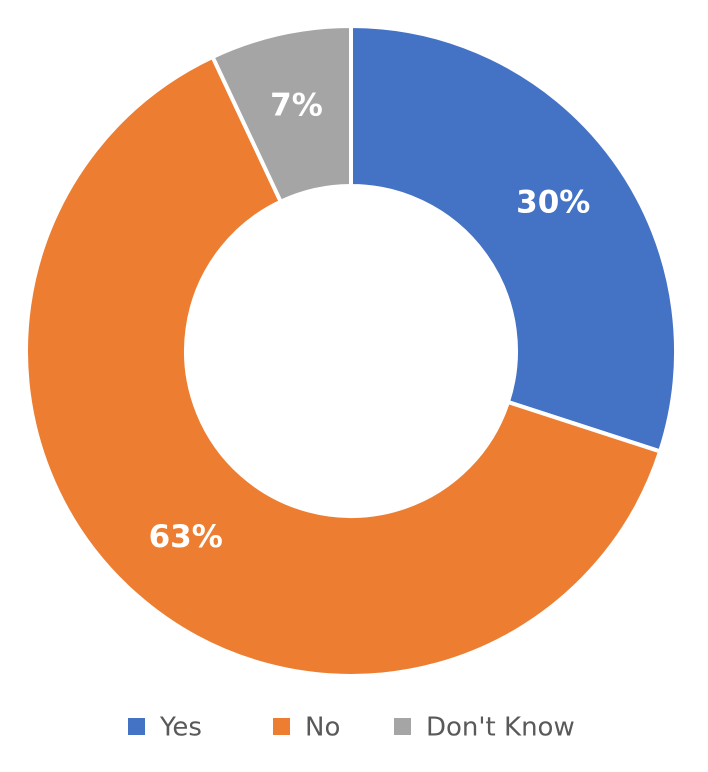  Describe the element at coordinates (180, 728) in the screenshot. I see `legend-label: Yes` at that location.